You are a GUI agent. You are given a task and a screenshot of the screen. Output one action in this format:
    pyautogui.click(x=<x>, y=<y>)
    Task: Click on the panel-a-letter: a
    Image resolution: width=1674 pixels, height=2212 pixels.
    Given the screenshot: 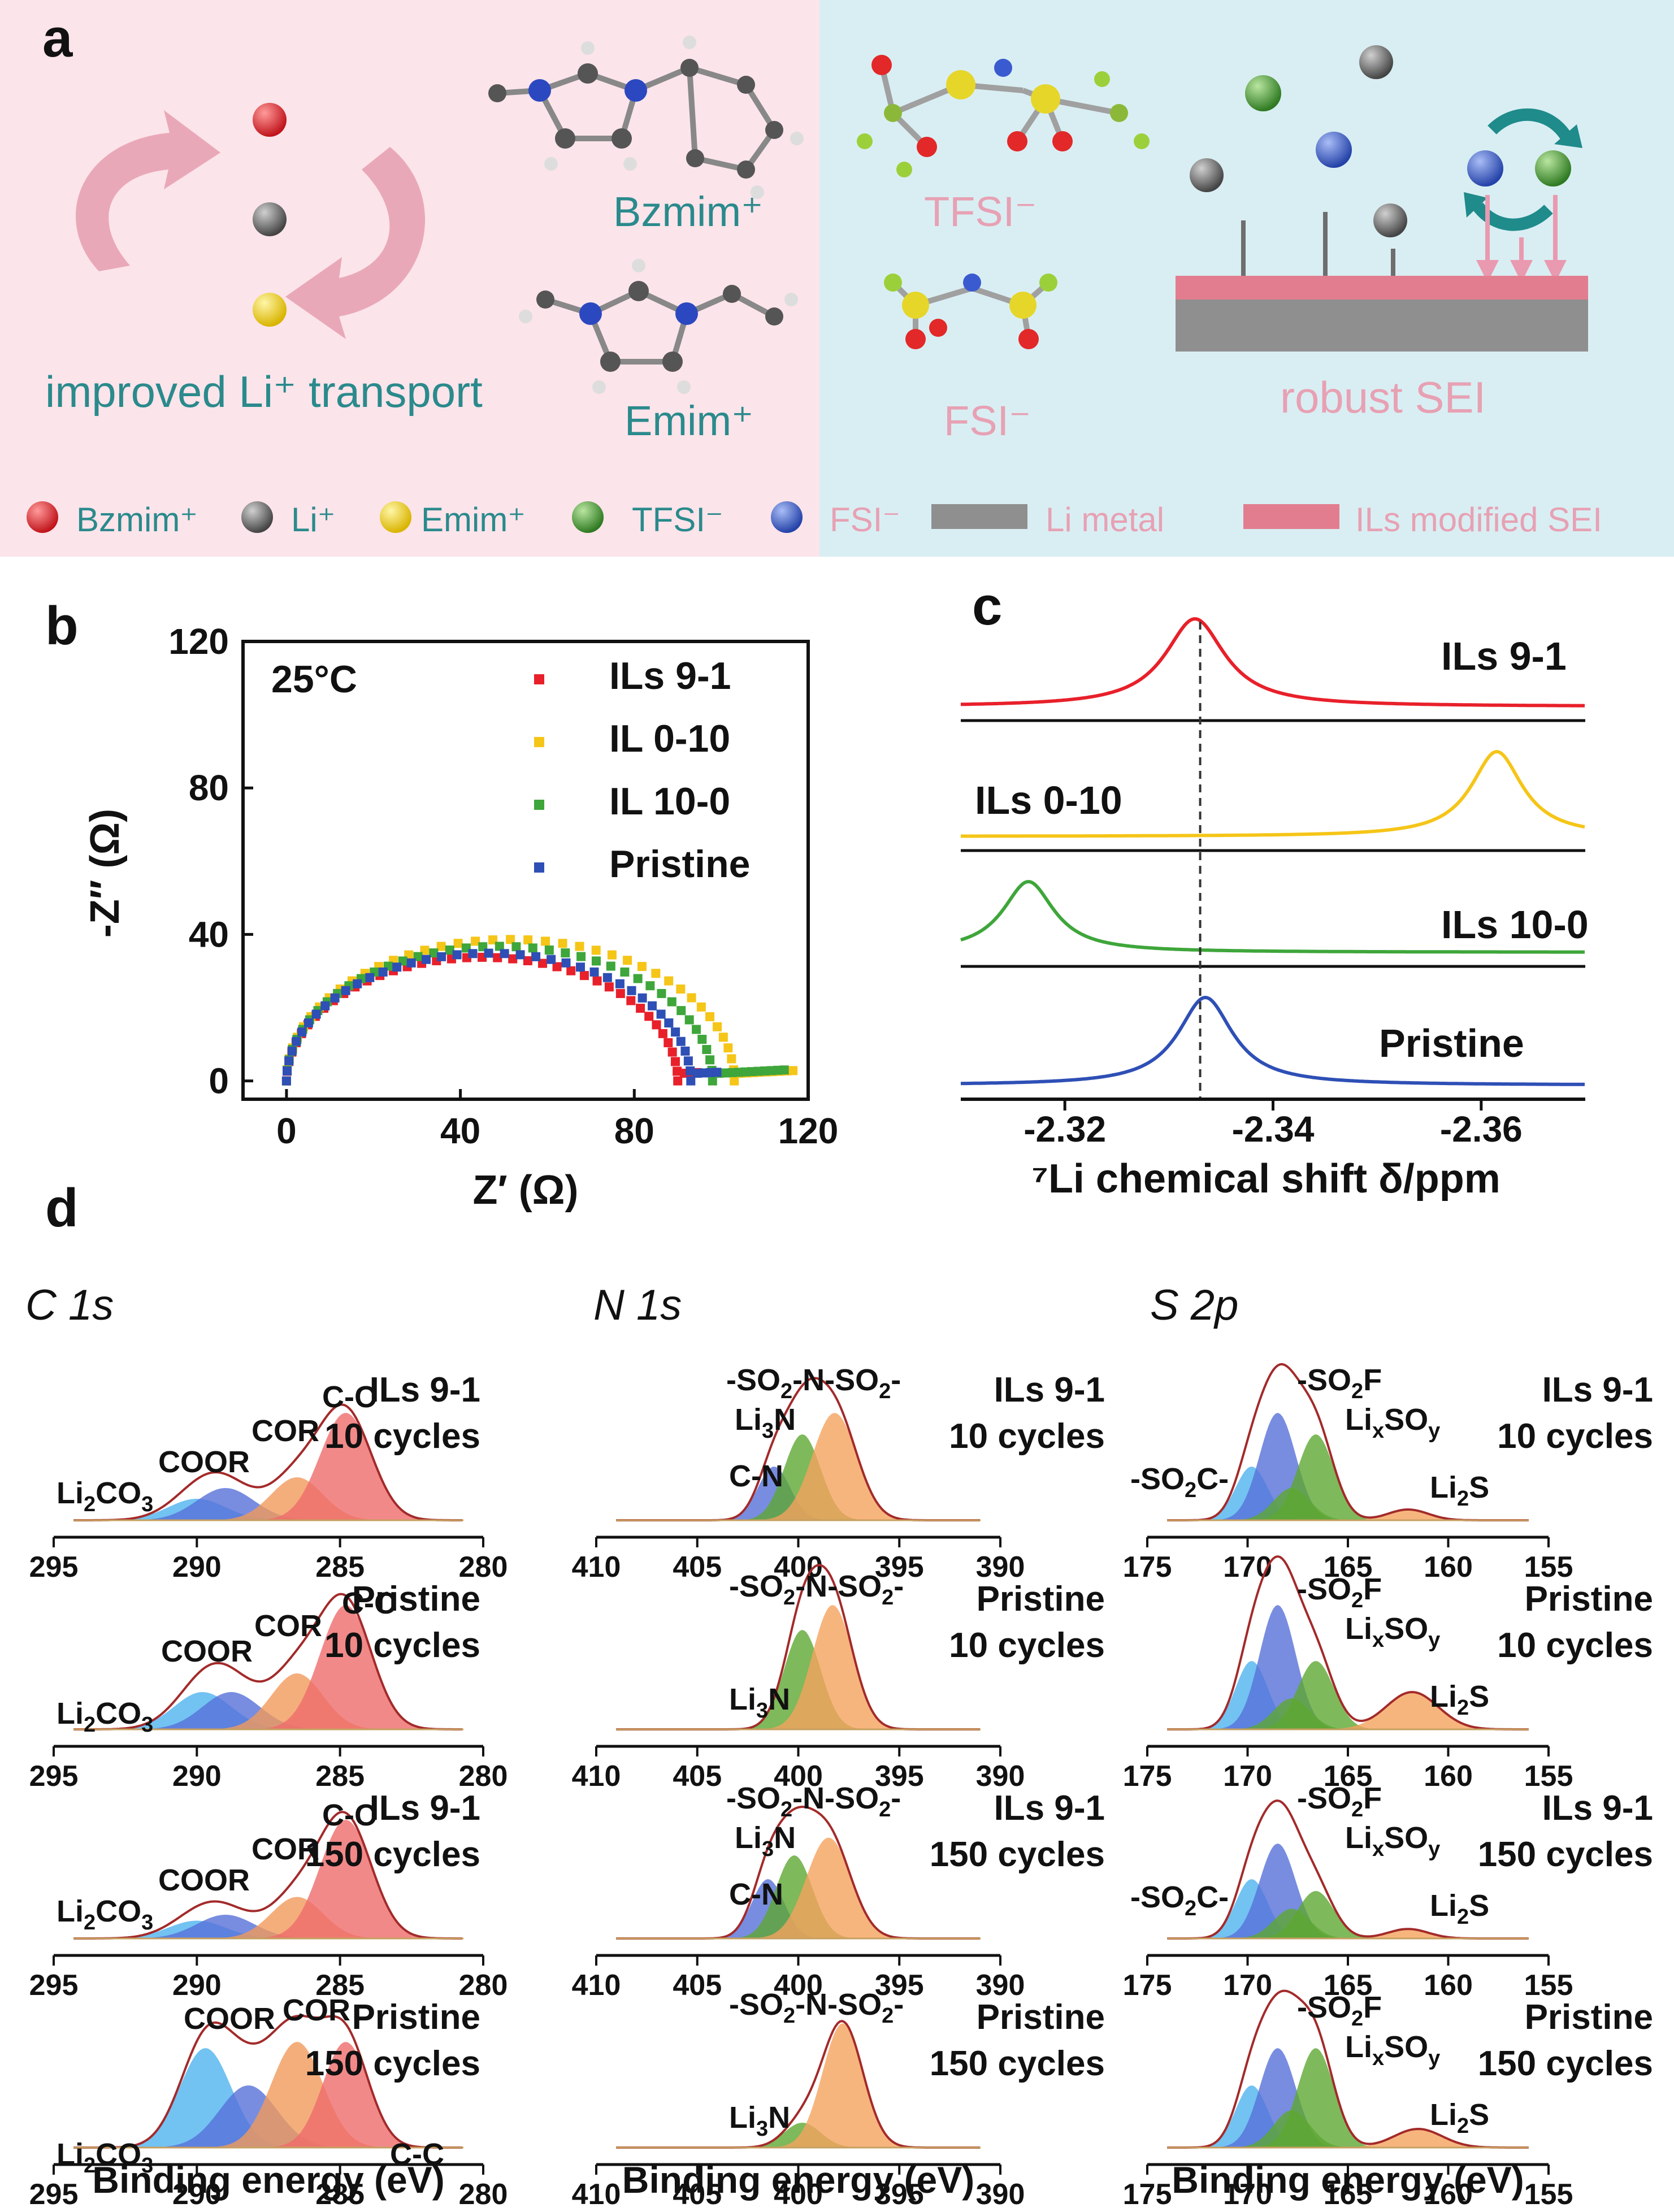 What is the action you would take?
    pyautogui.click(x=57, y=38)
    